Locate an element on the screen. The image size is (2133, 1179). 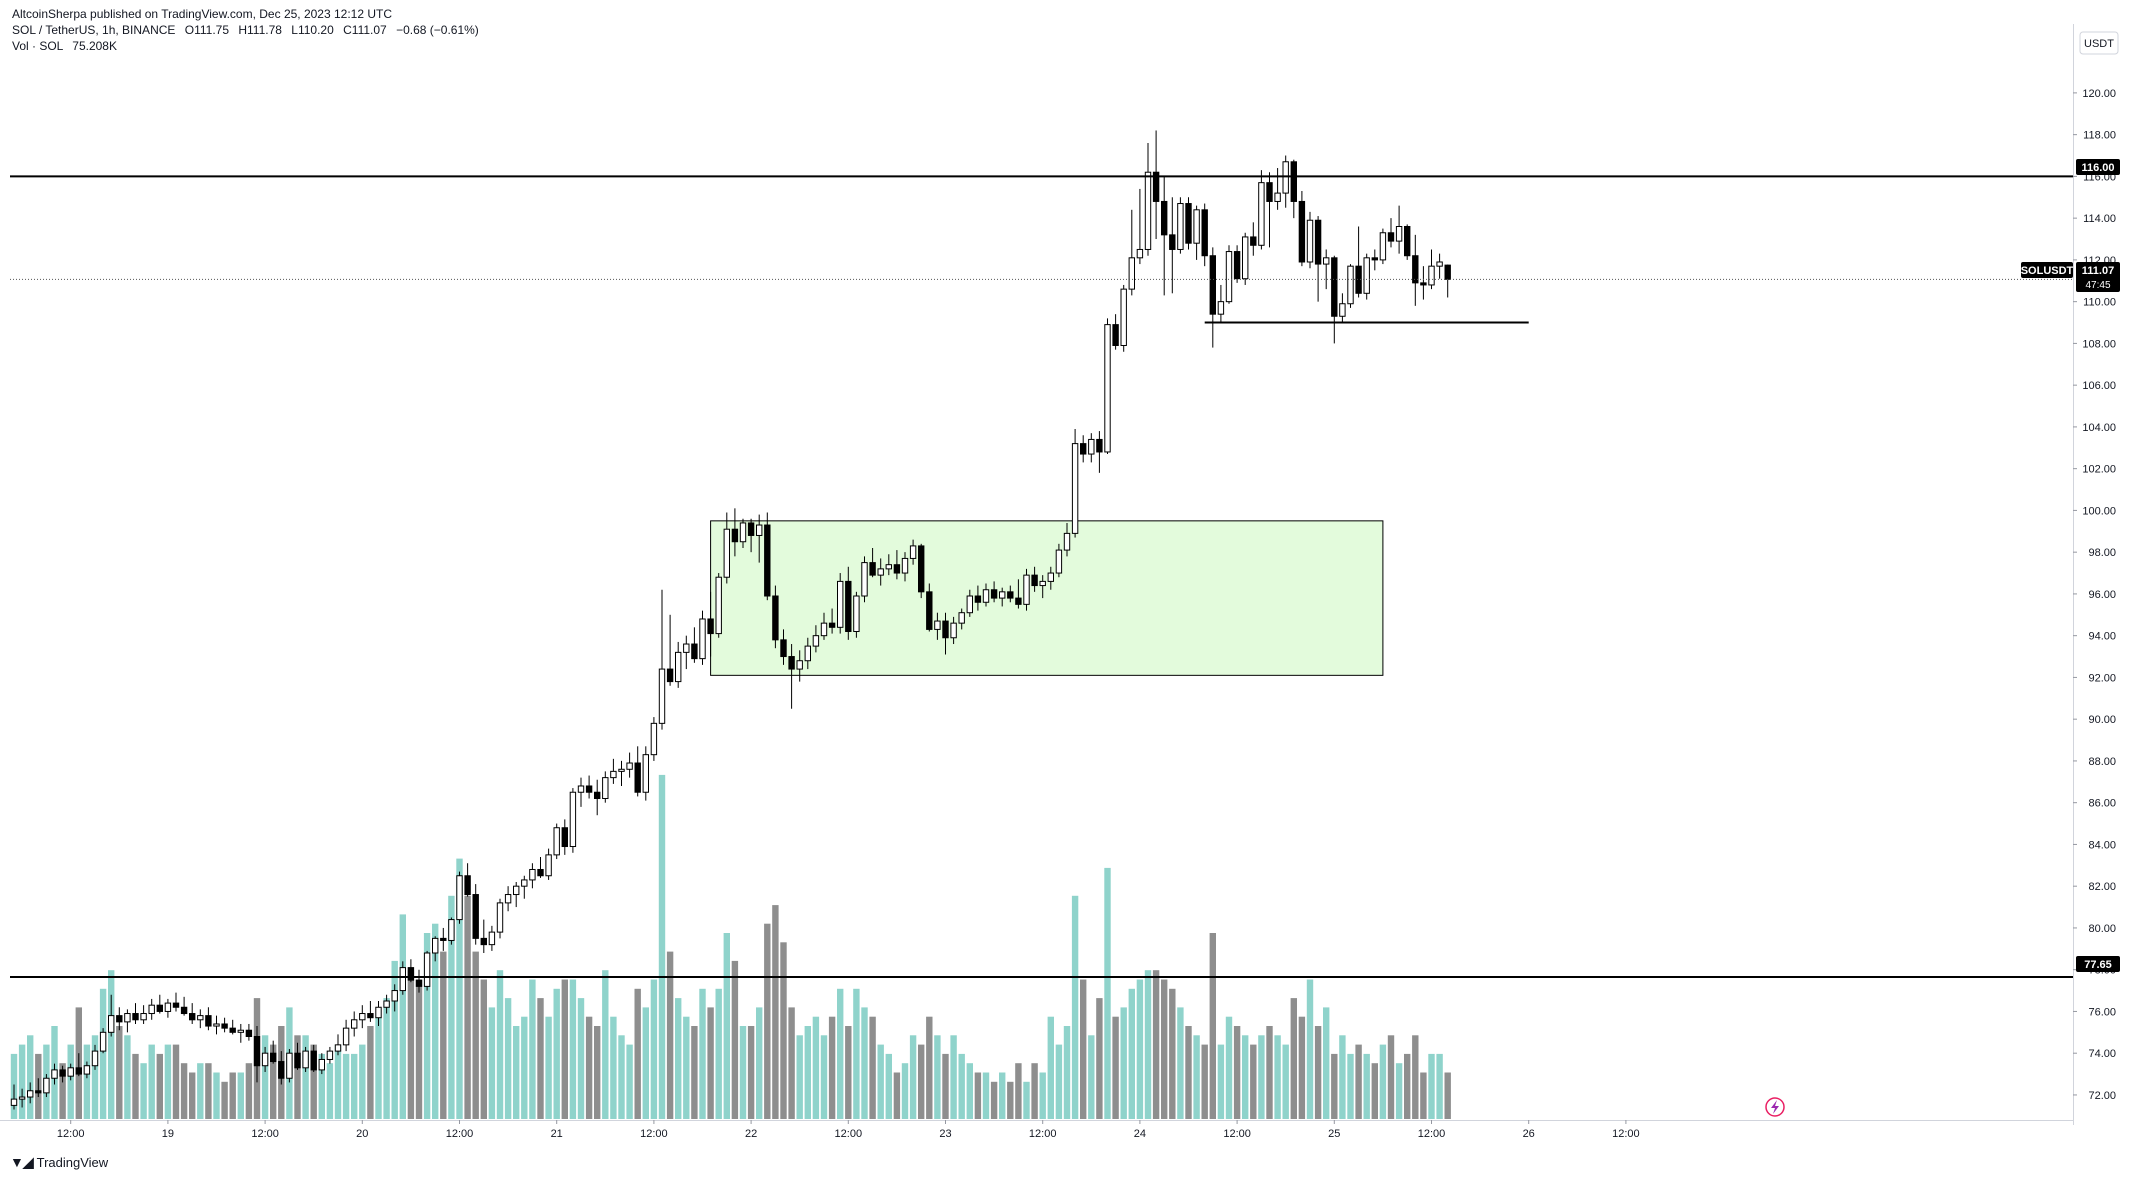
price-tick-label: 108.00 is located at coordinates (2099, 344).